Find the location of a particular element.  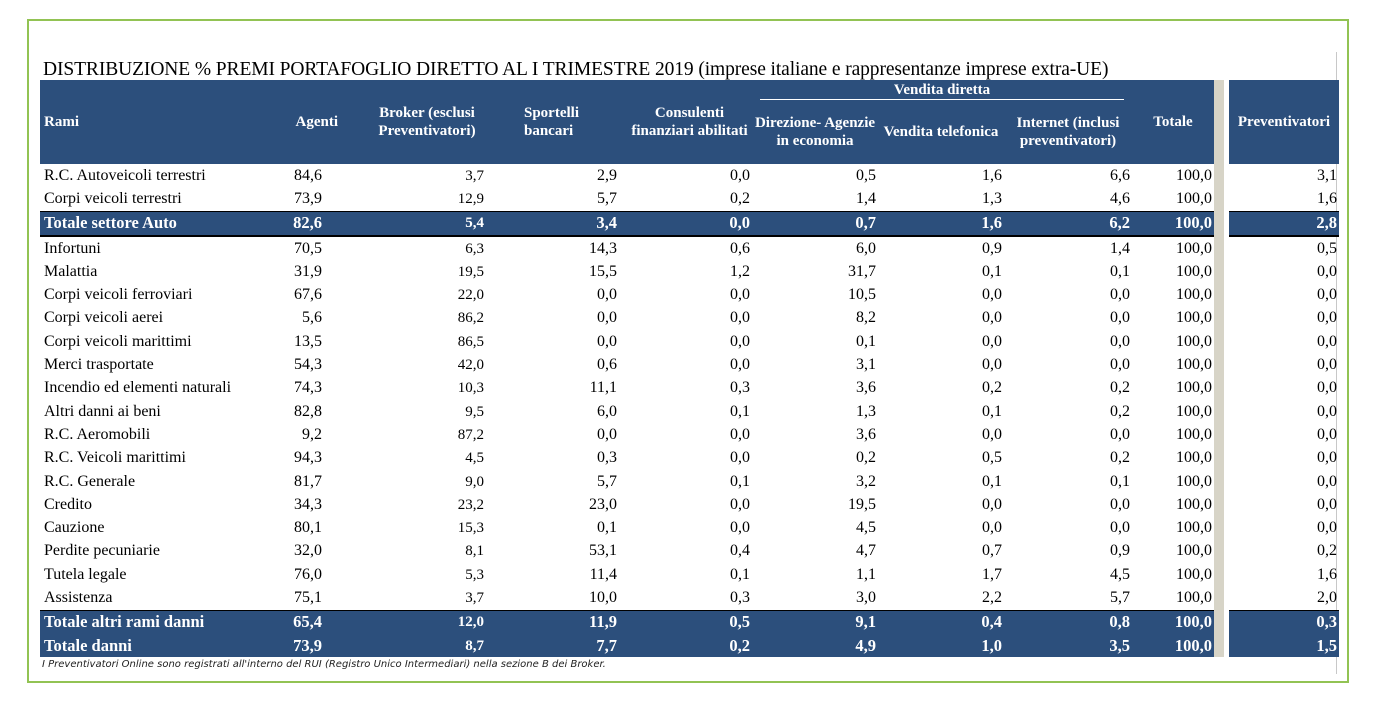

cell-broker: 22,0 is located at coordinates (470, 295).